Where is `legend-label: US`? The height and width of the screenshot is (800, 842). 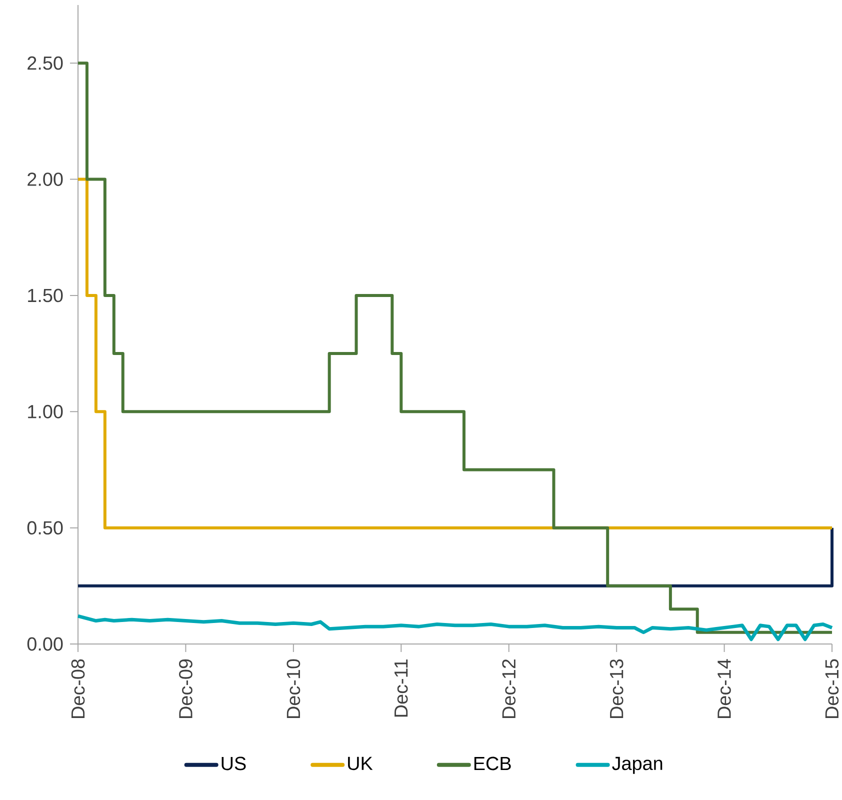 legend-label: US is located at coordinates (234, 763).